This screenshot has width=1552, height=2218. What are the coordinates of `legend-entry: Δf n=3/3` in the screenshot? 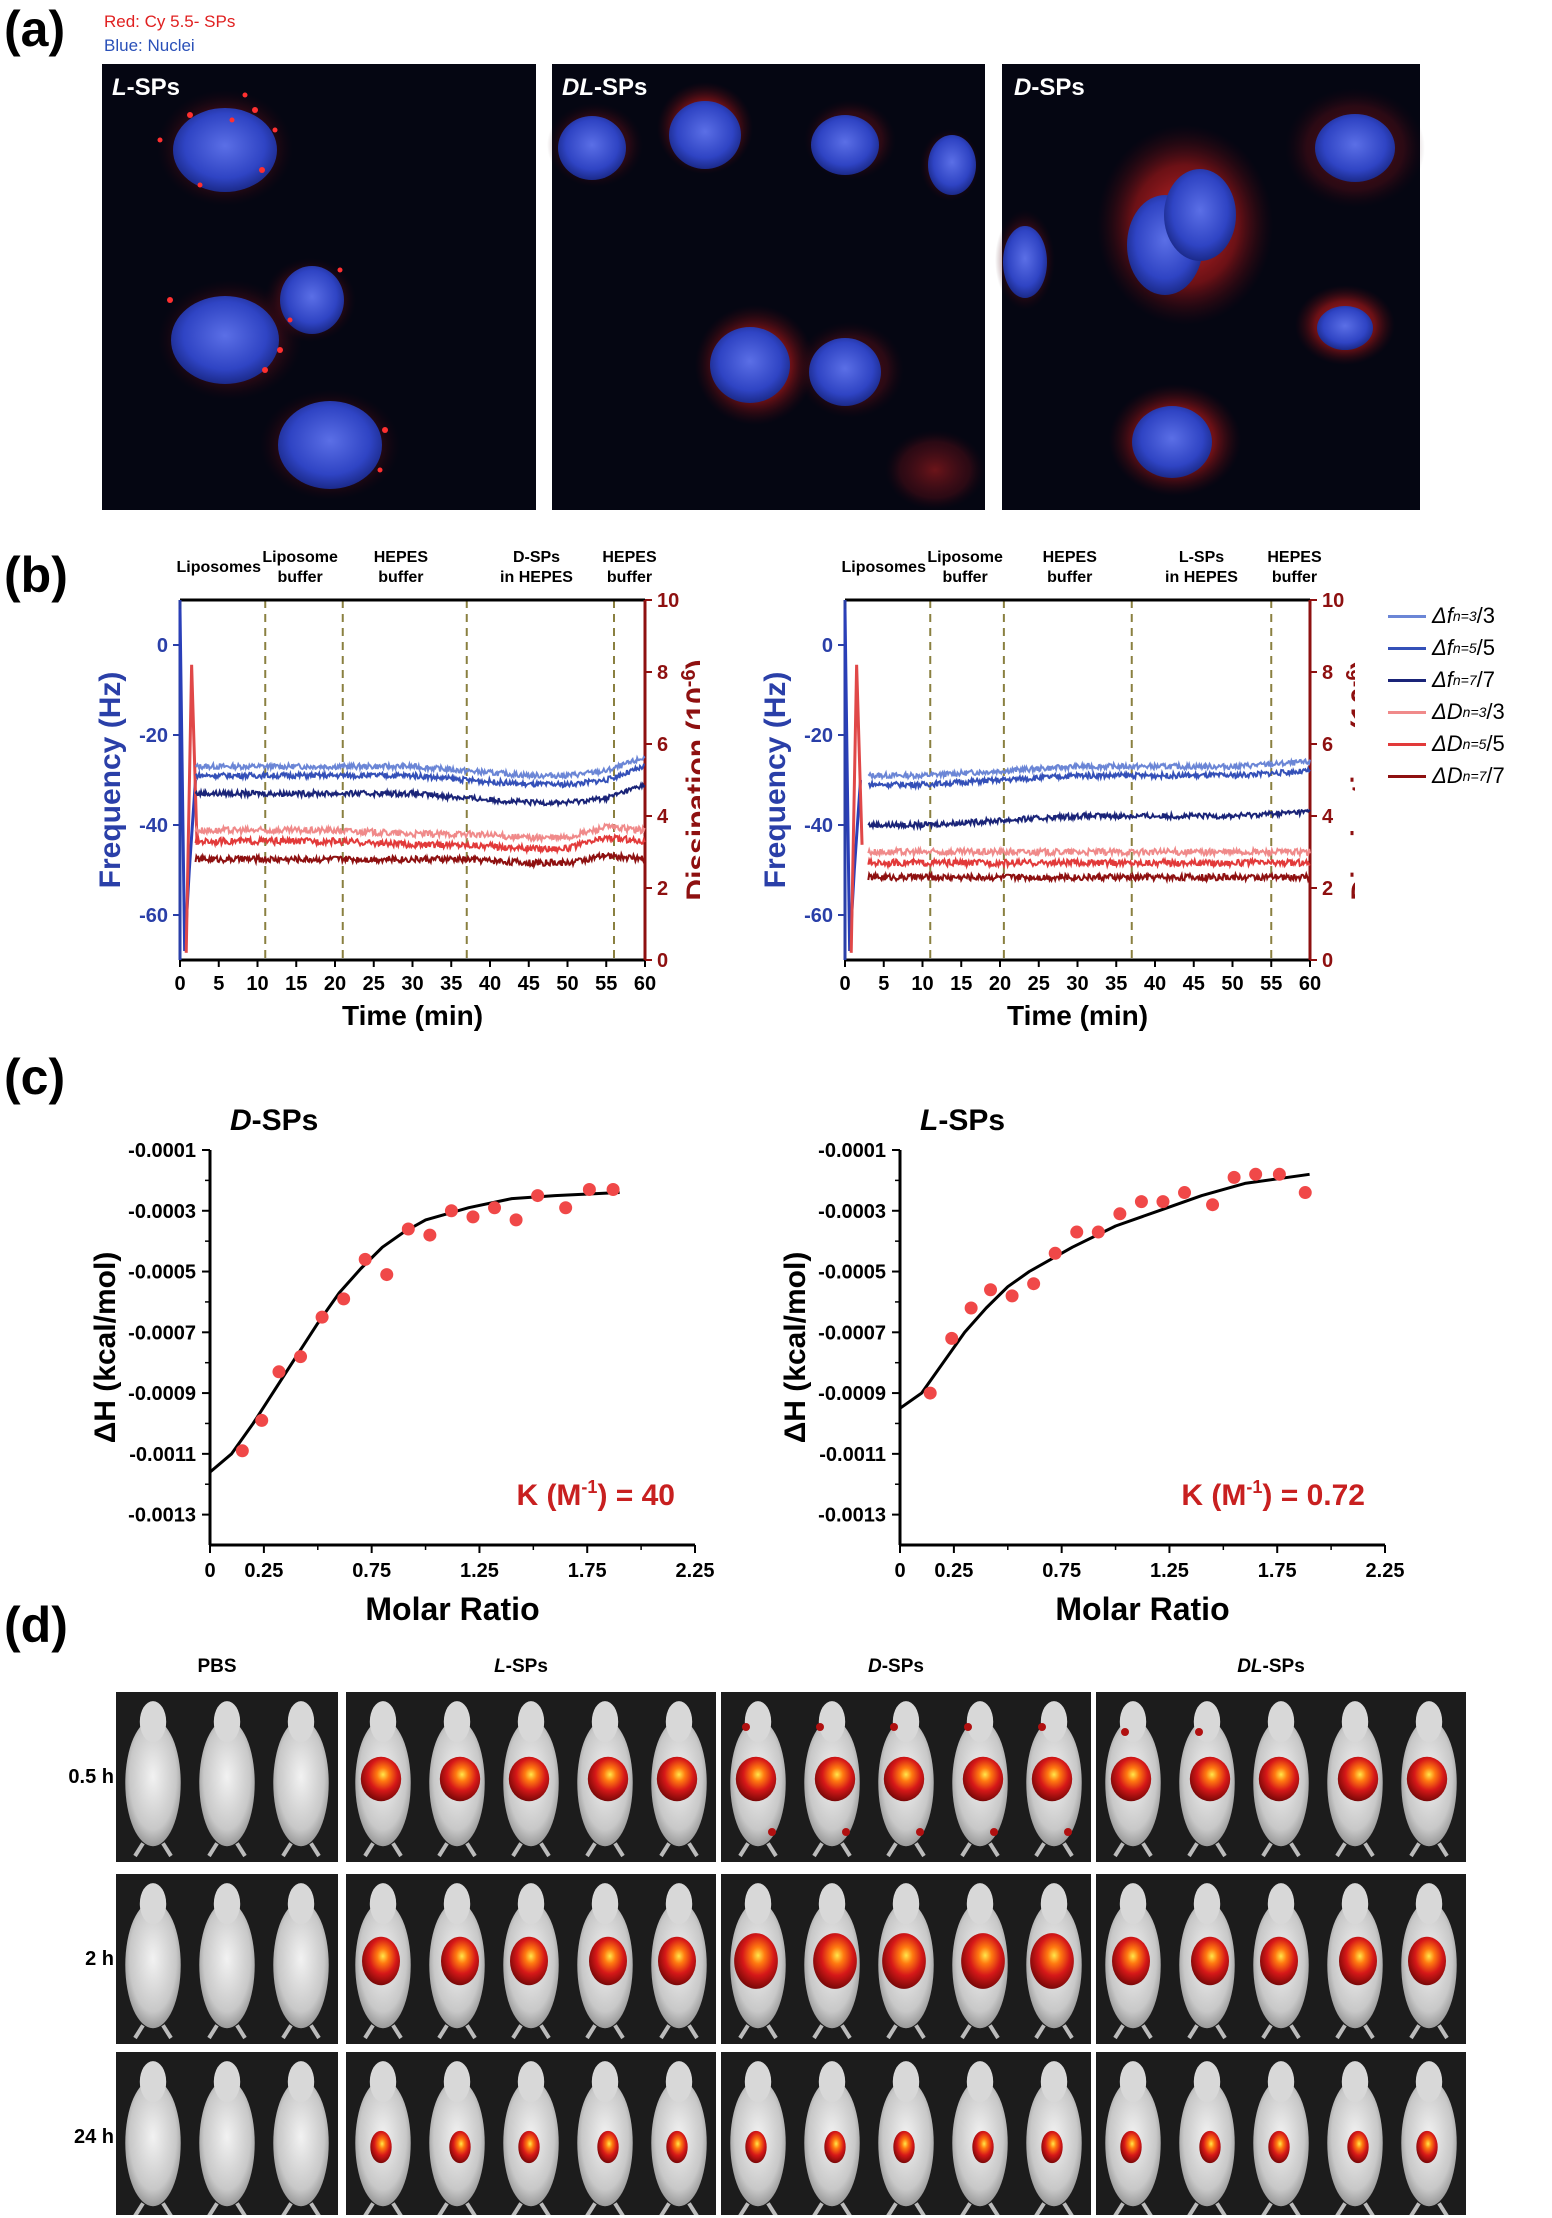 It's located at (1468, 616).